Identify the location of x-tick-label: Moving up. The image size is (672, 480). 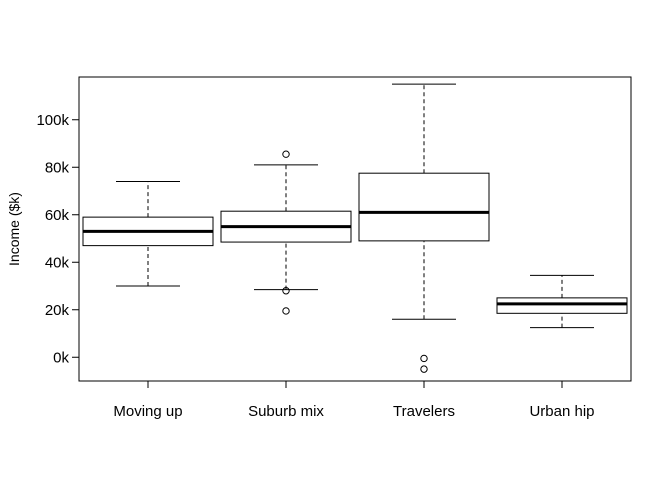
(147, 411).